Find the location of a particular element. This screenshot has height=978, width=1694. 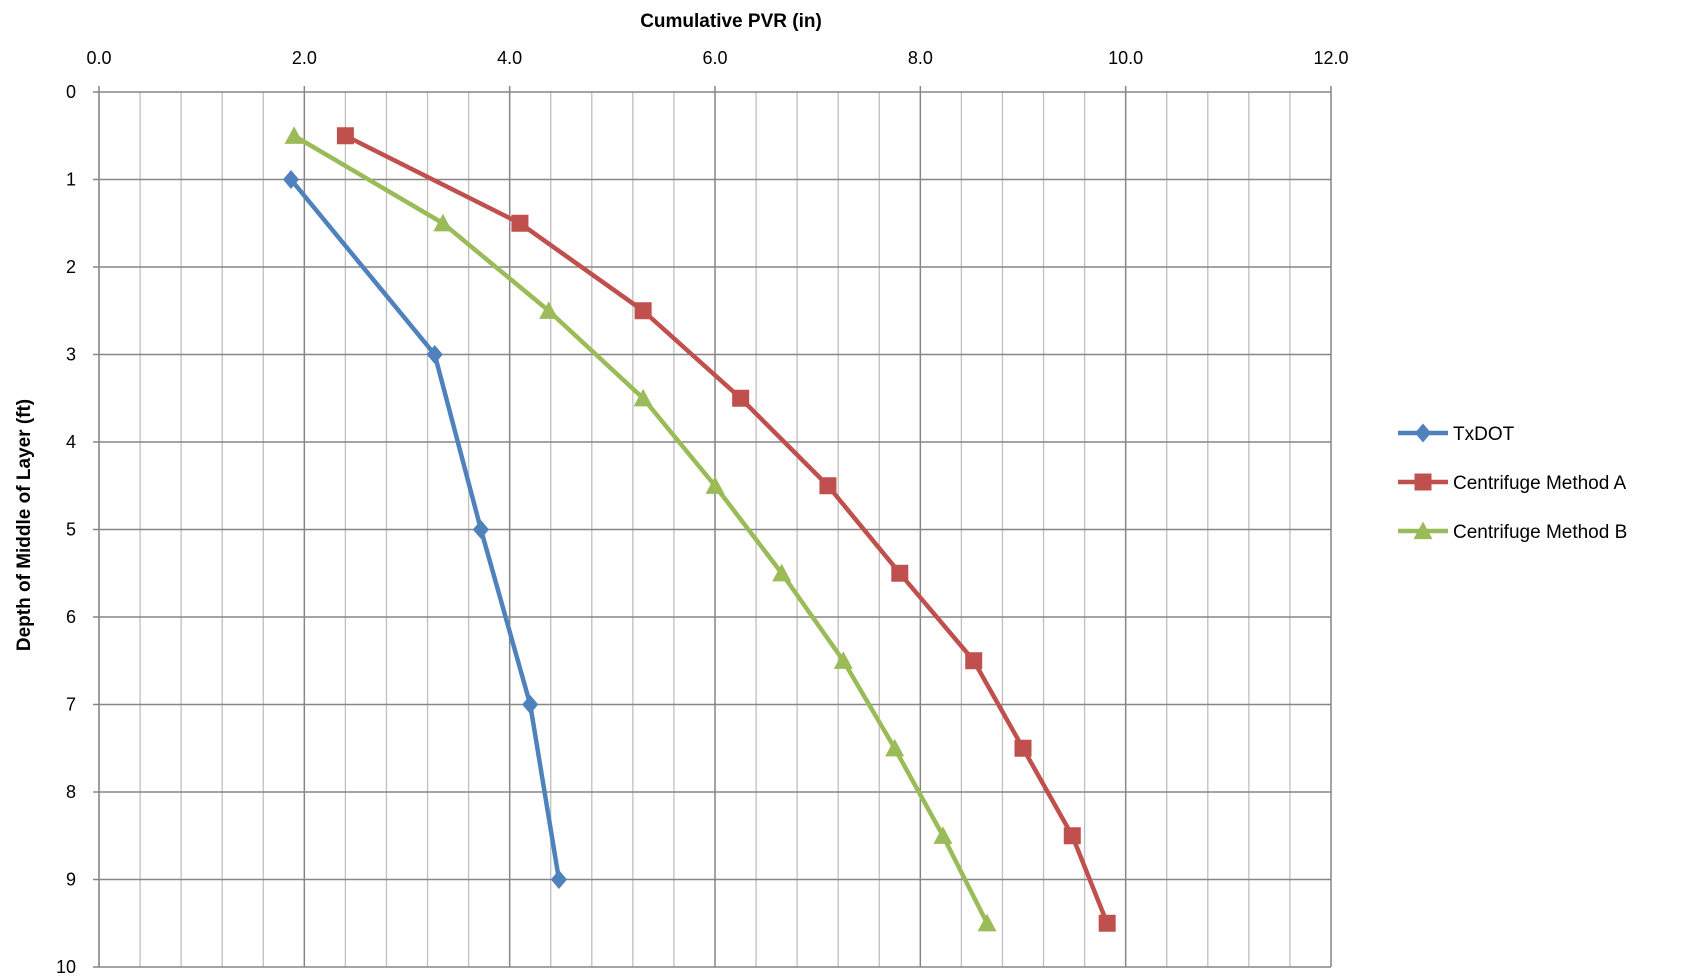

y-tick-label: 1 is located at coordinates (71, 180).